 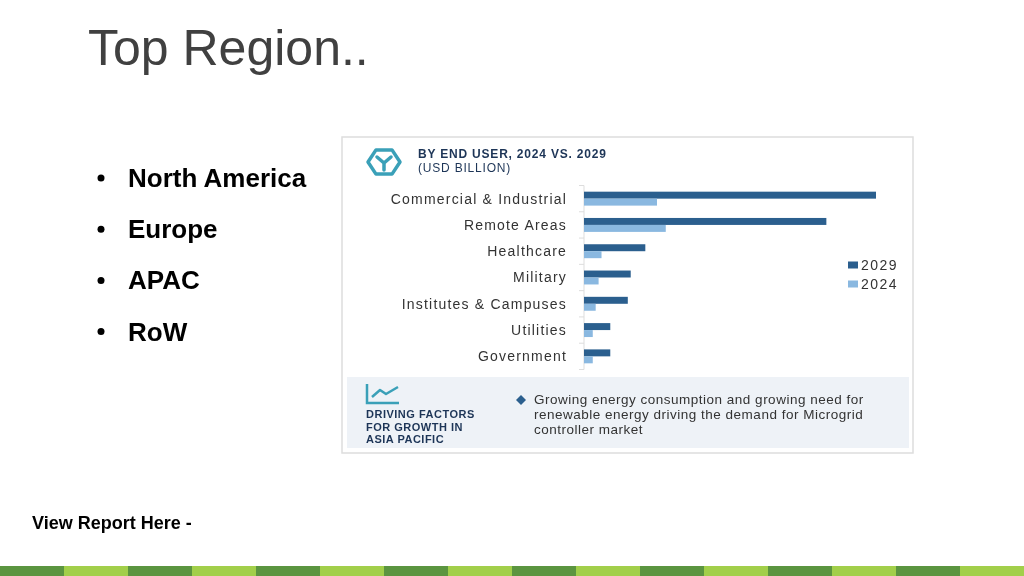 What do you see at coordinates (522, 356) in the screenshot?
I see `y-tick-label: Government` at bounding box center [522, 356].